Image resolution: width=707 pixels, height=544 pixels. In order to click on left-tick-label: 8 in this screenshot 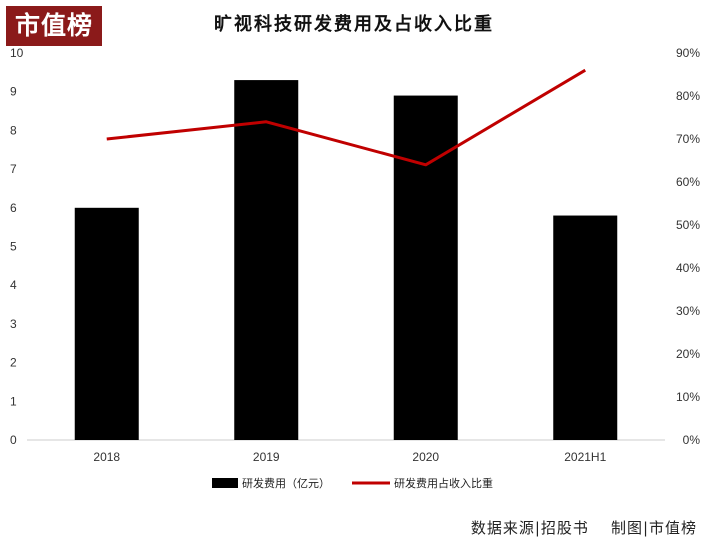, I will do `click(13, 130)`.